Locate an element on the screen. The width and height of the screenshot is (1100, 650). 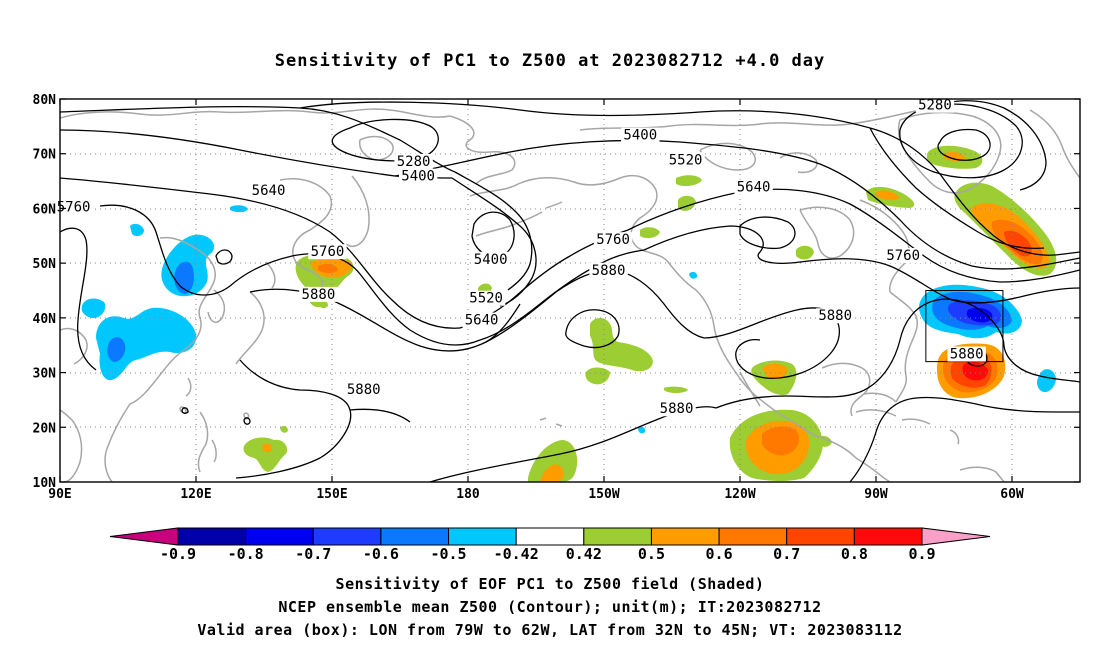
coastline-philippines is located at coordinates (207, 442).